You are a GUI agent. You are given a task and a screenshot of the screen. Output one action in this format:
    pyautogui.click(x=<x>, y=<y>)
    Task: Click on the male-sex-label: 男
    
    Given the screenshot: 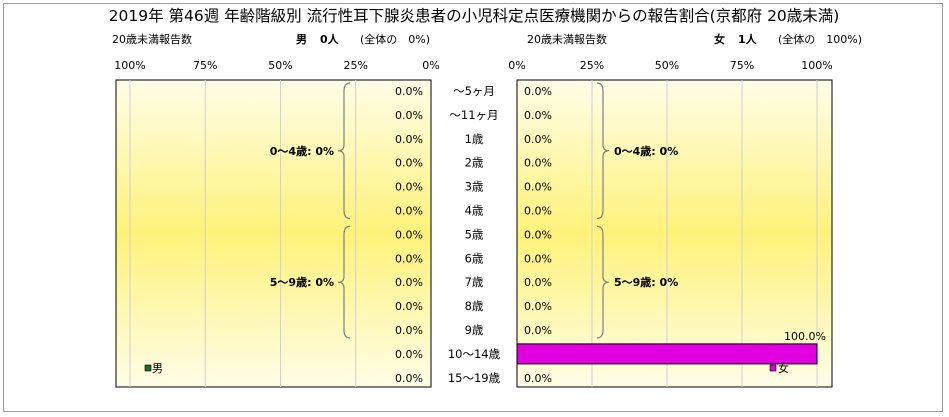 What is the action you would take?
    pyautogui.click(x=301, y=39)
    